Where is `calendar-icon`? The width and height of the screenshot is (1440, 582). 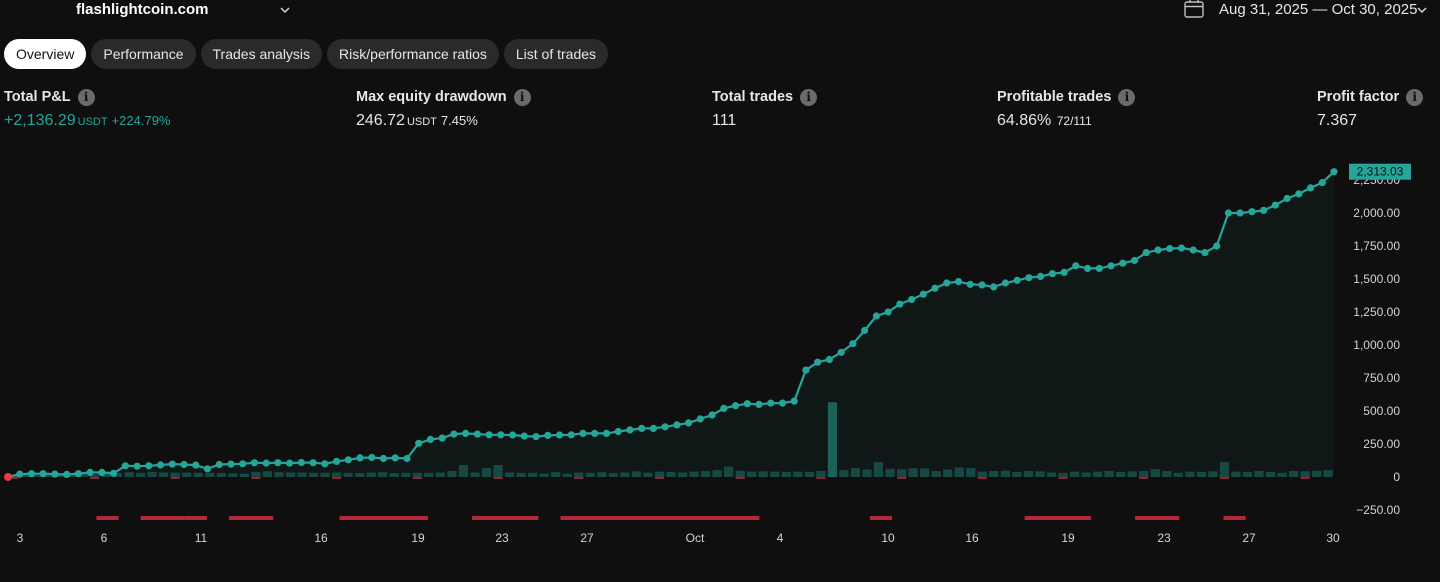 calendar-icon is located at coordinates (1194, 9).